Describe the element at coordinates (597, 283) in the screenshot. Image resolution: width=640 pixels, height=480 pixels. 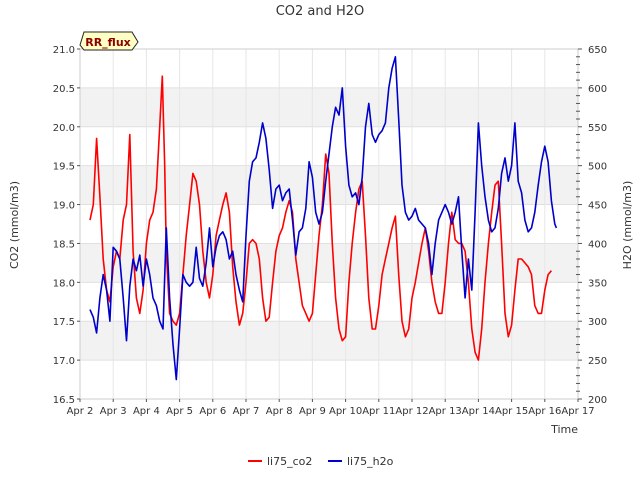
I see `right-tick-label: 350` at that location.